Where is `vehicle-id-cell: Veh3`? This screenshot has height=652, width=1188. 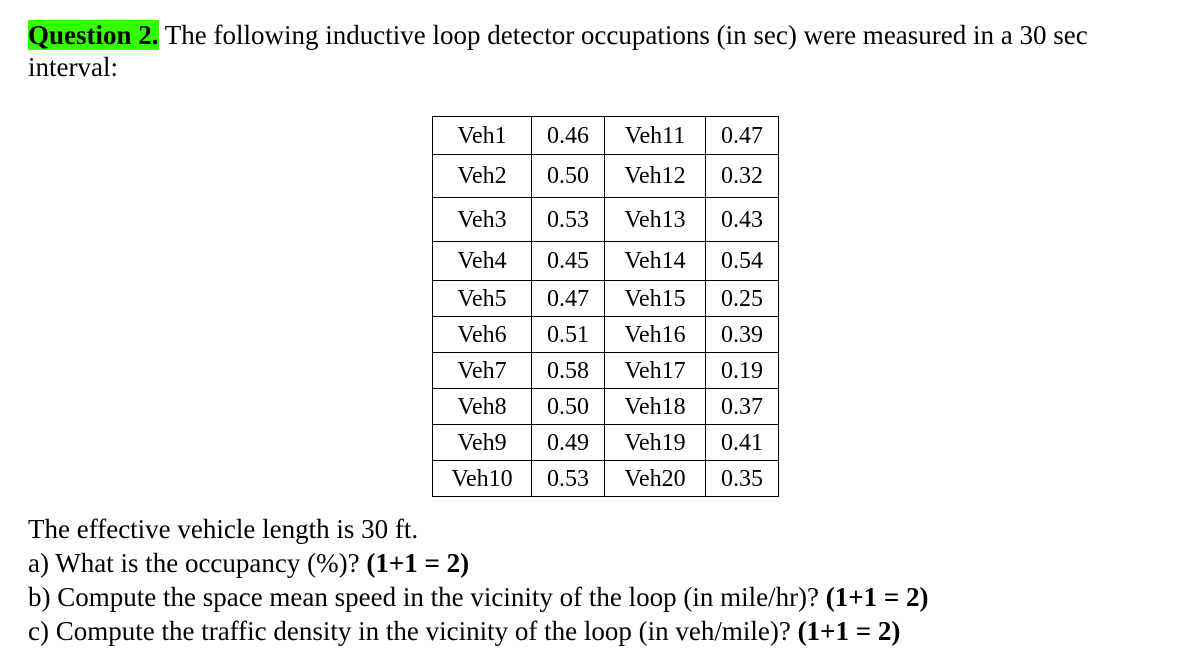 vehicle-id-cell: Veh3 is located at coordinates (482, 219).